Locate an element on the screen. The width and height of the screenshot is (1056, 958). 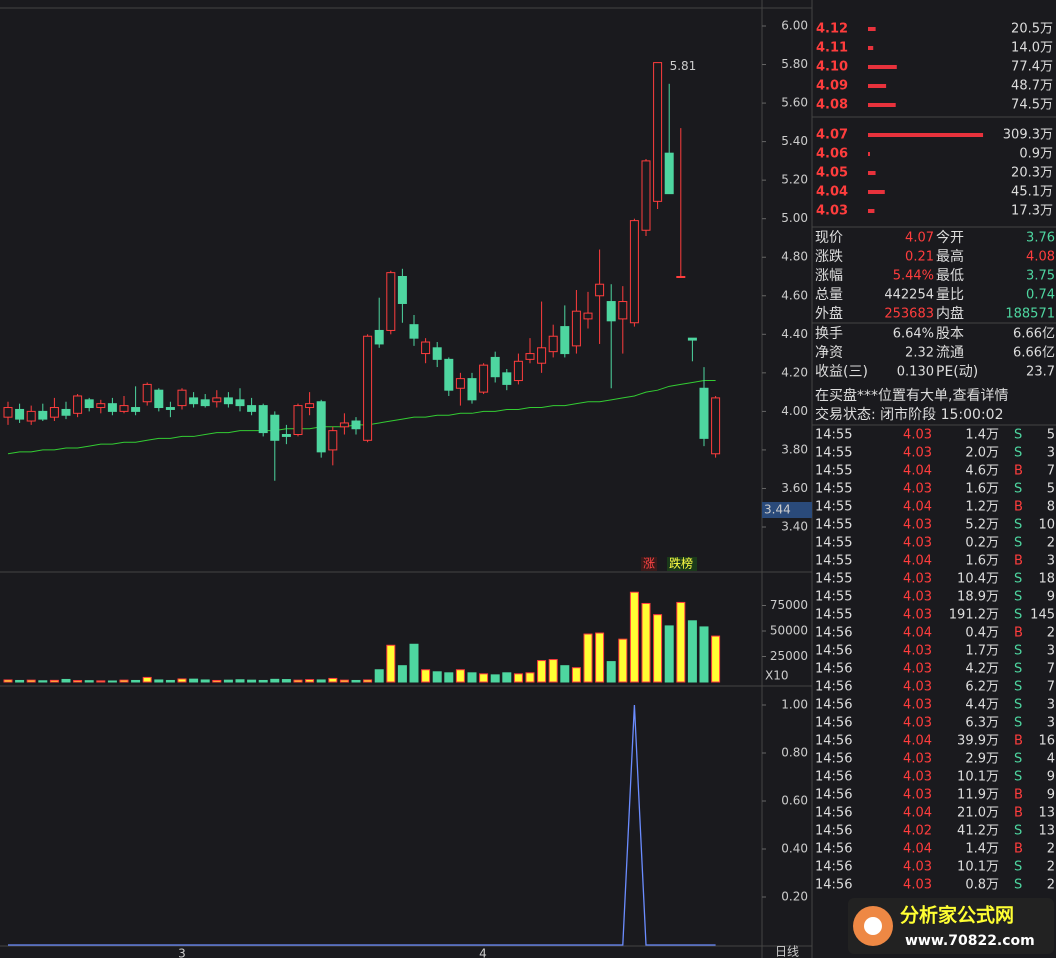
y-tick-label: 25000 is located at coordinates (789, 656).